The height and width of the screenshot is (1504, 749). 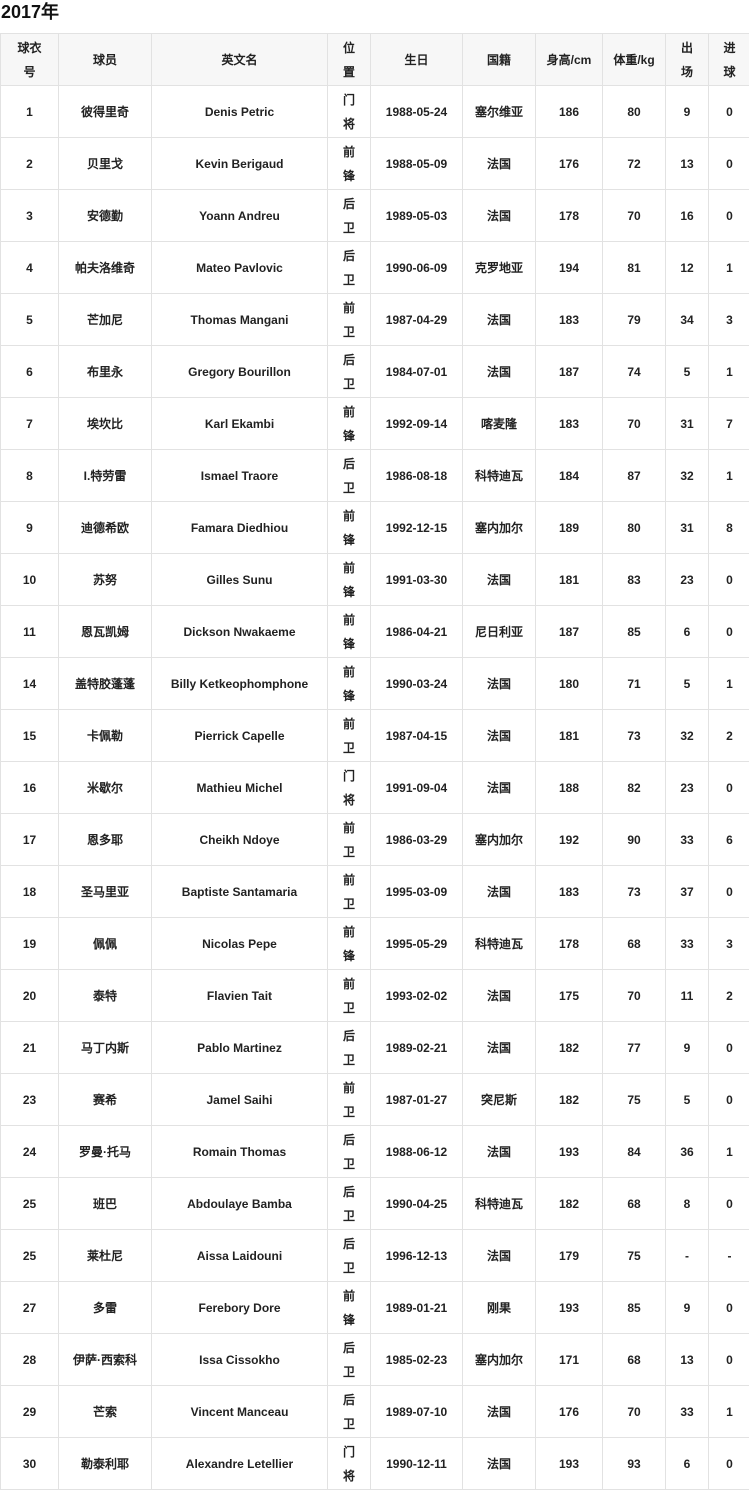 I want to click on jersey-number-cell: 19, so click(x=29, y=943).